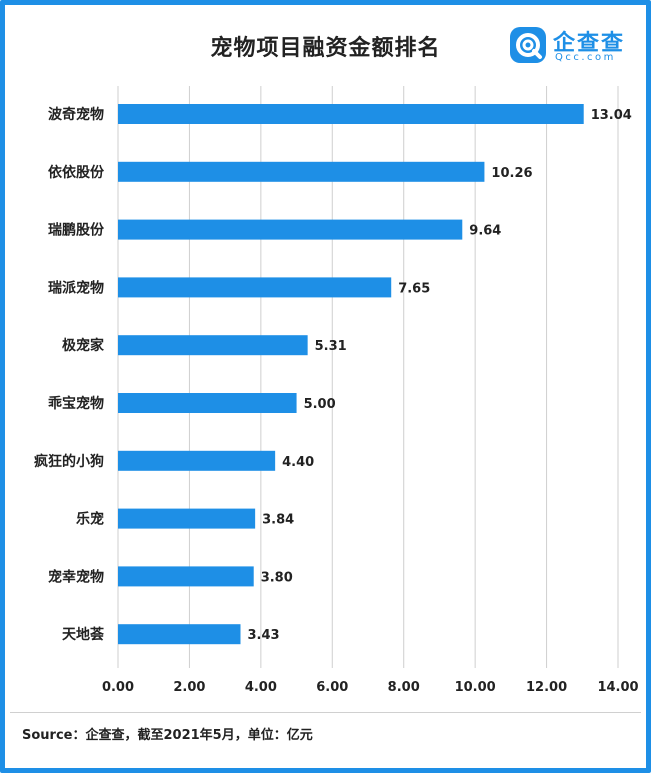 The width and height of the screenshot is (651, 773). Describe the element at coordinates (278, 520) in the screenshot. I see `value-label: 3.84` at that location.